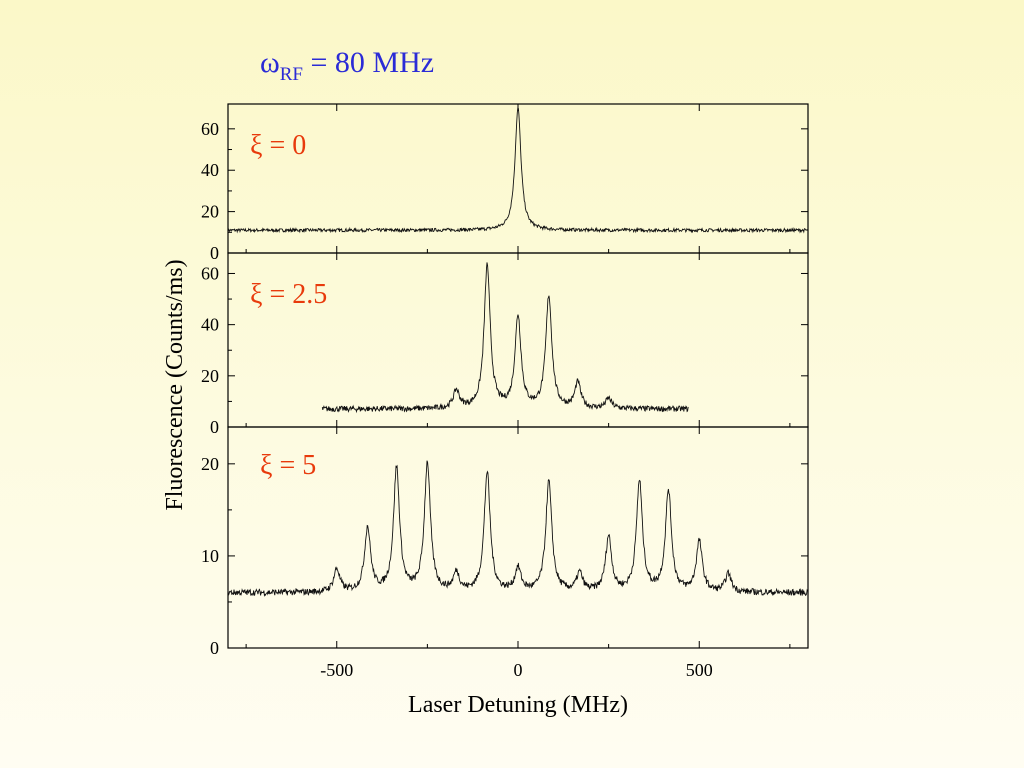 This screenshot has height=768, width=1024. What do you see at coordinates (699, 670) in the screenshot?
I see `x-tick-label: 500` at bounding box center [699, 670].